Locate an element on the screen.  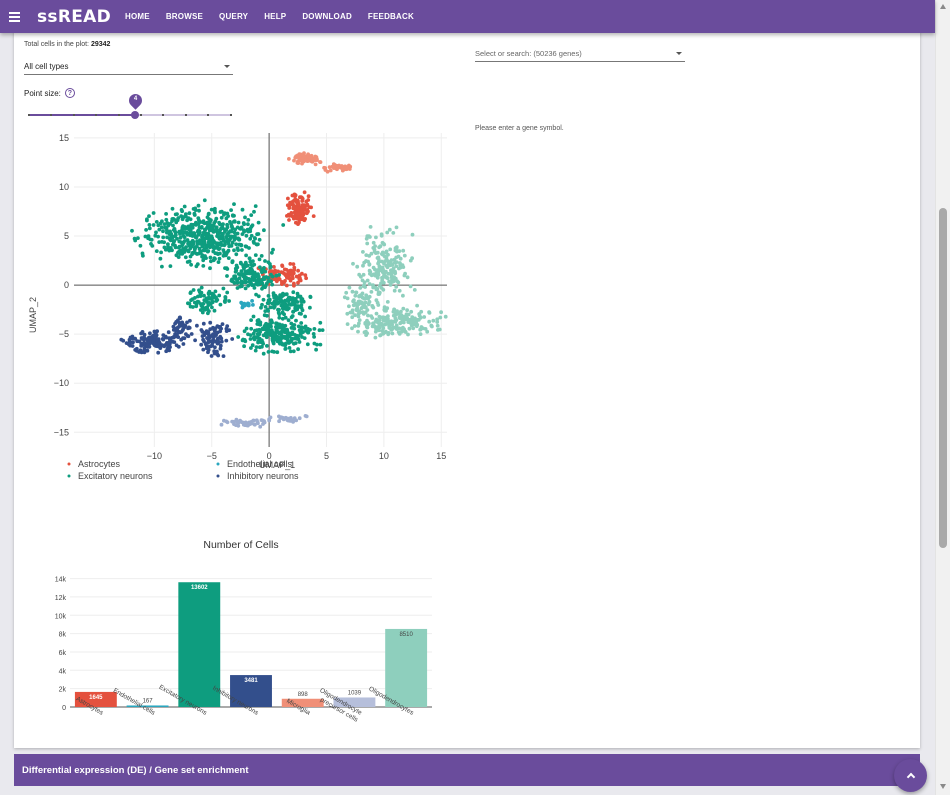
help-icon: ? is located at coordinates (69, 93).